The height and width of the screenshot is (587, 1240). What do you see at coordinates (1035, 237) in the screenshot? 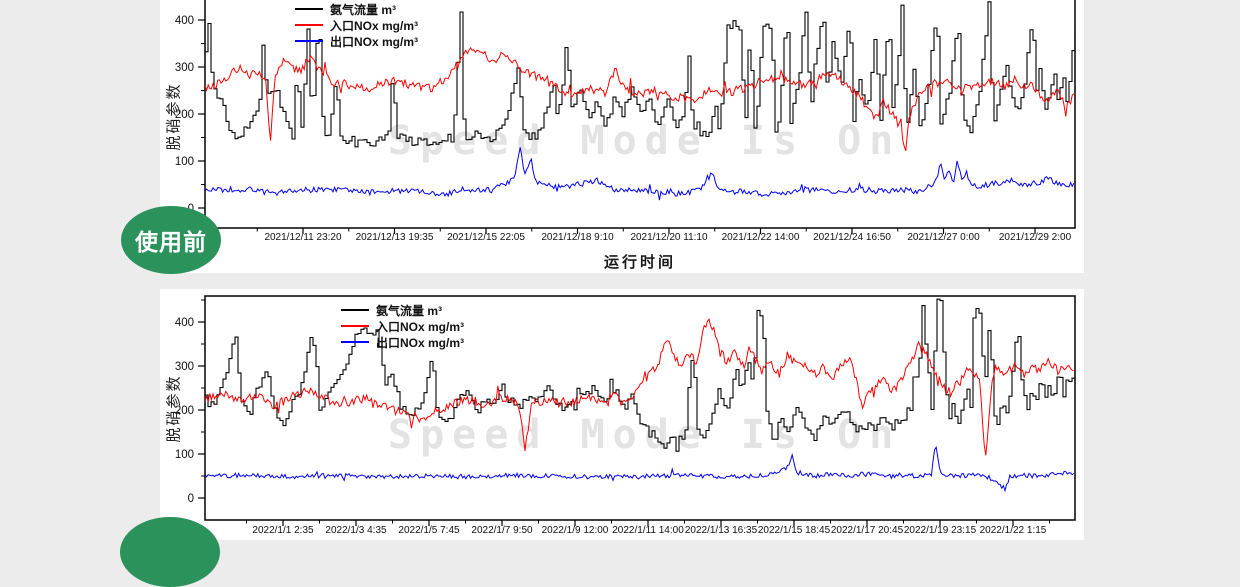
I see `x-tick-label: 2021/12/29 2:00` at bounding box center [1035, 237].